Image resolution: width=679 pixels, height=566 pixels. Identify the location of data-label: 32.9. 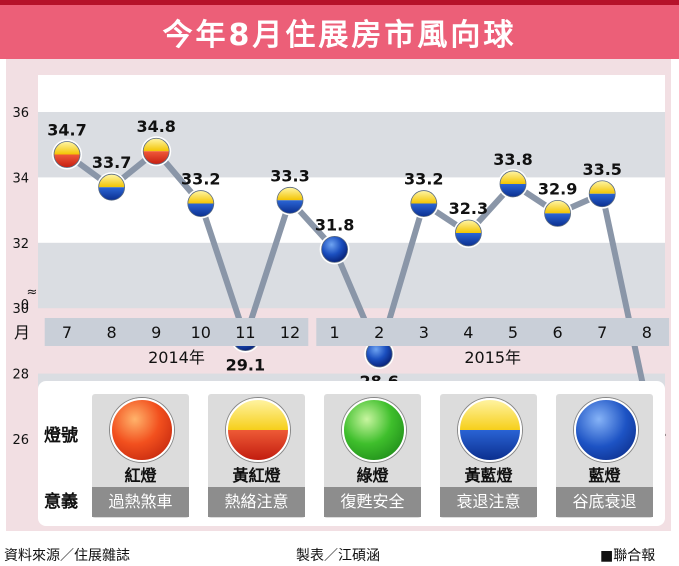
(557, 188).